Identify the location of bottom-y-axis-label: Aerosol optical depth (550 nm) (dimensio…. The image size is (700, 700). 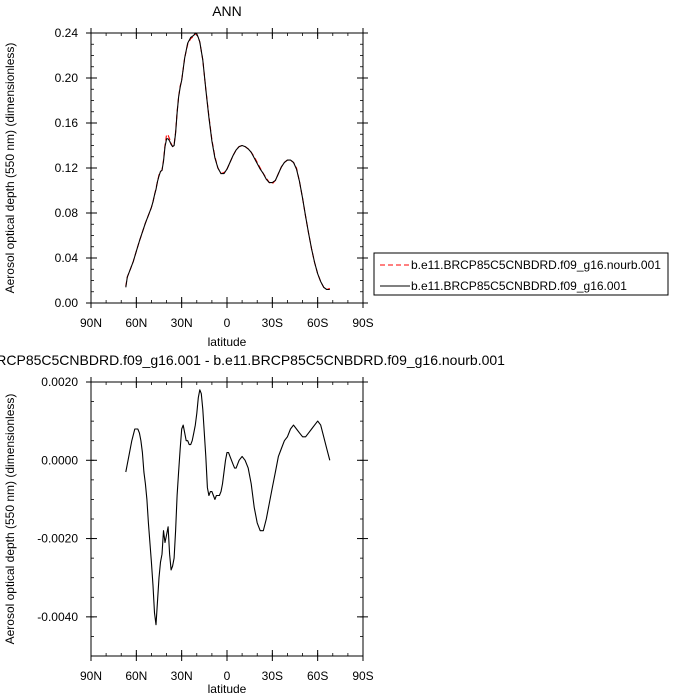
(10, 519).